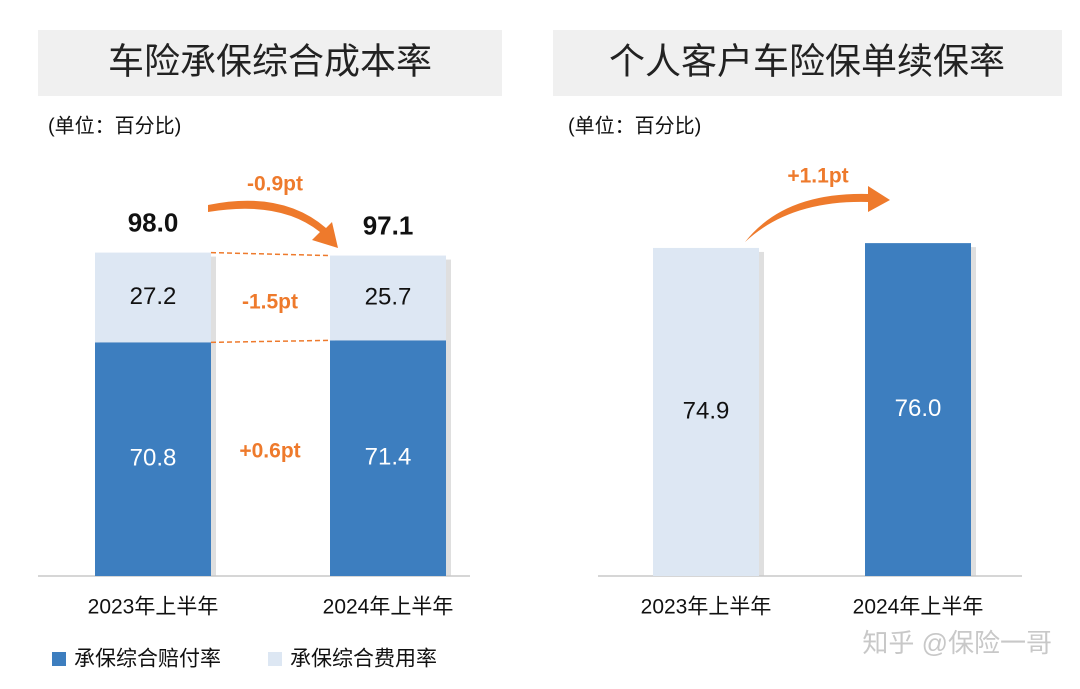  Describe the element at coordinates (363, 659) in the screenshot. I see `legend-label: 承保综合费用率` at that location.